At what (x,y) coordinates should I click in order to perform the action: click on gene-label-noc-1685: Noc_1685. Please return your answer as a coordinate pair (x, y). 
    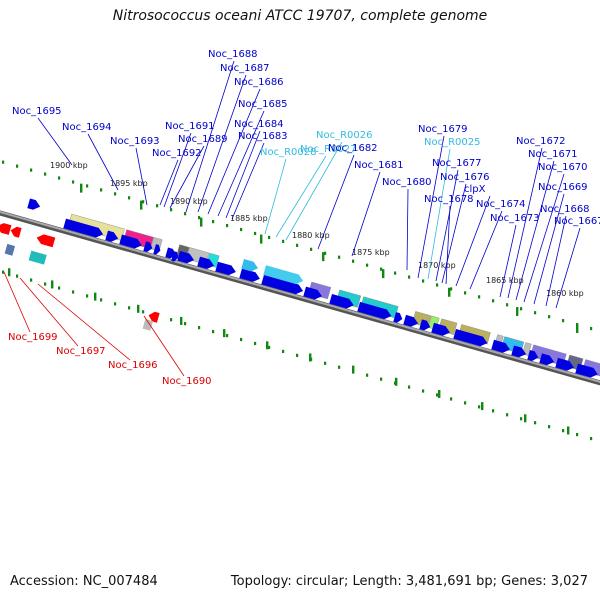
    Looking at the image, I should click on (263, 104).